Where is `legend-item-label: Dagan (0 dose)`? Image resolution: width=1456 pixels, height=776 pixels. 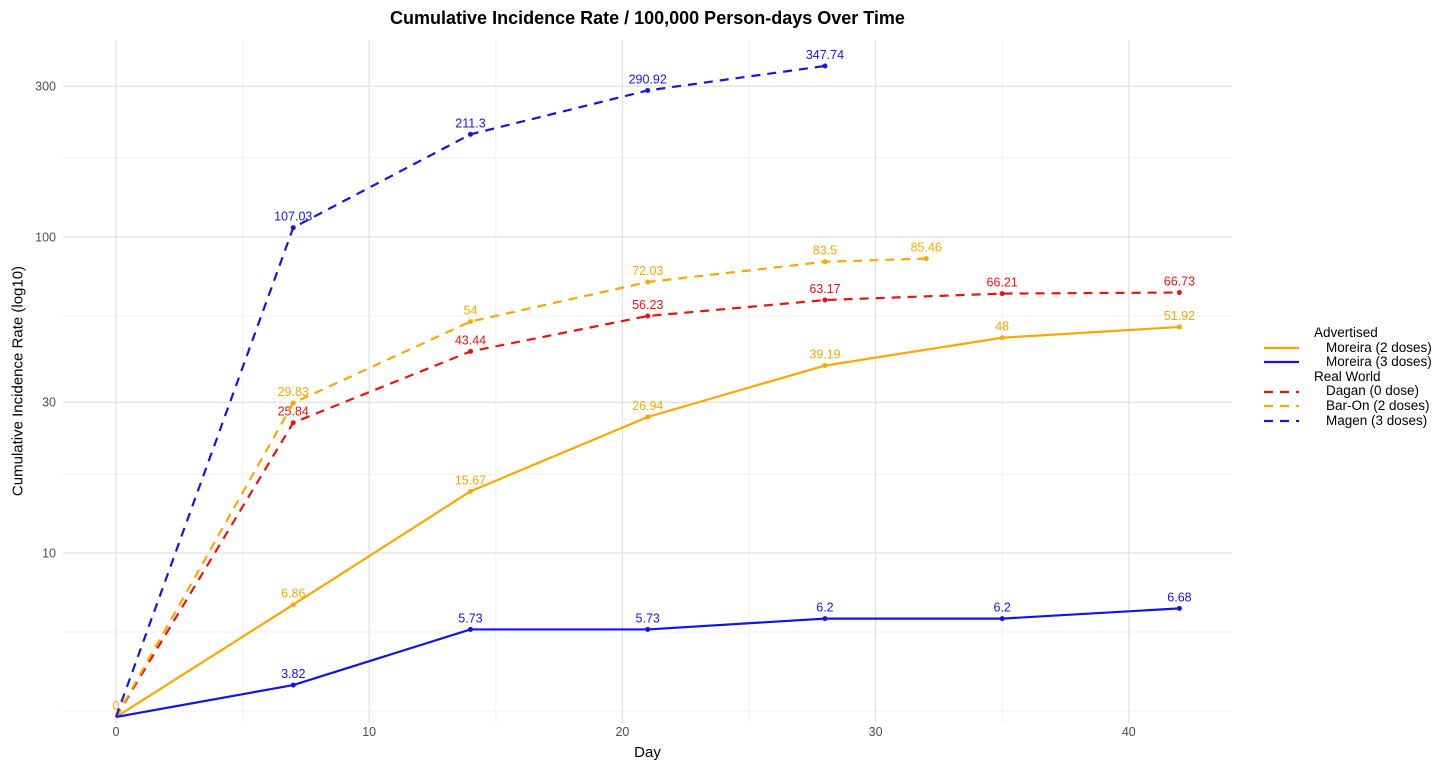 legend-item-label: Dagan (0 dose) is located at coordinates (1373, 391).